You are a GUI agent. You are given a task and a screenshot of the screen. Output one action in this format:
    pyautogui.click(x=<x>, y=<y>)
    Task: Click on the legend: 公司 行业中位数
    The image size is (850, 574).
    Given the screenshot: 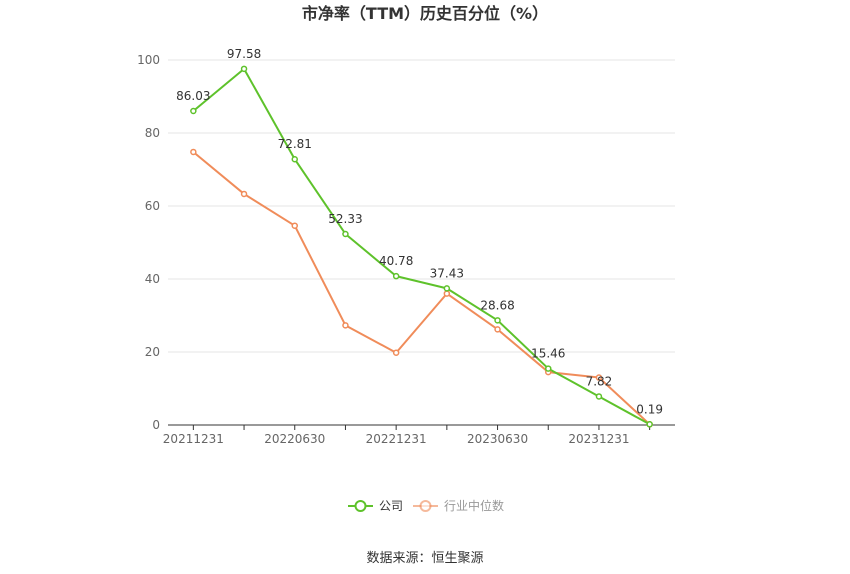 What is the action you would take?
    pyautogui.click(x=426, y=505)
    